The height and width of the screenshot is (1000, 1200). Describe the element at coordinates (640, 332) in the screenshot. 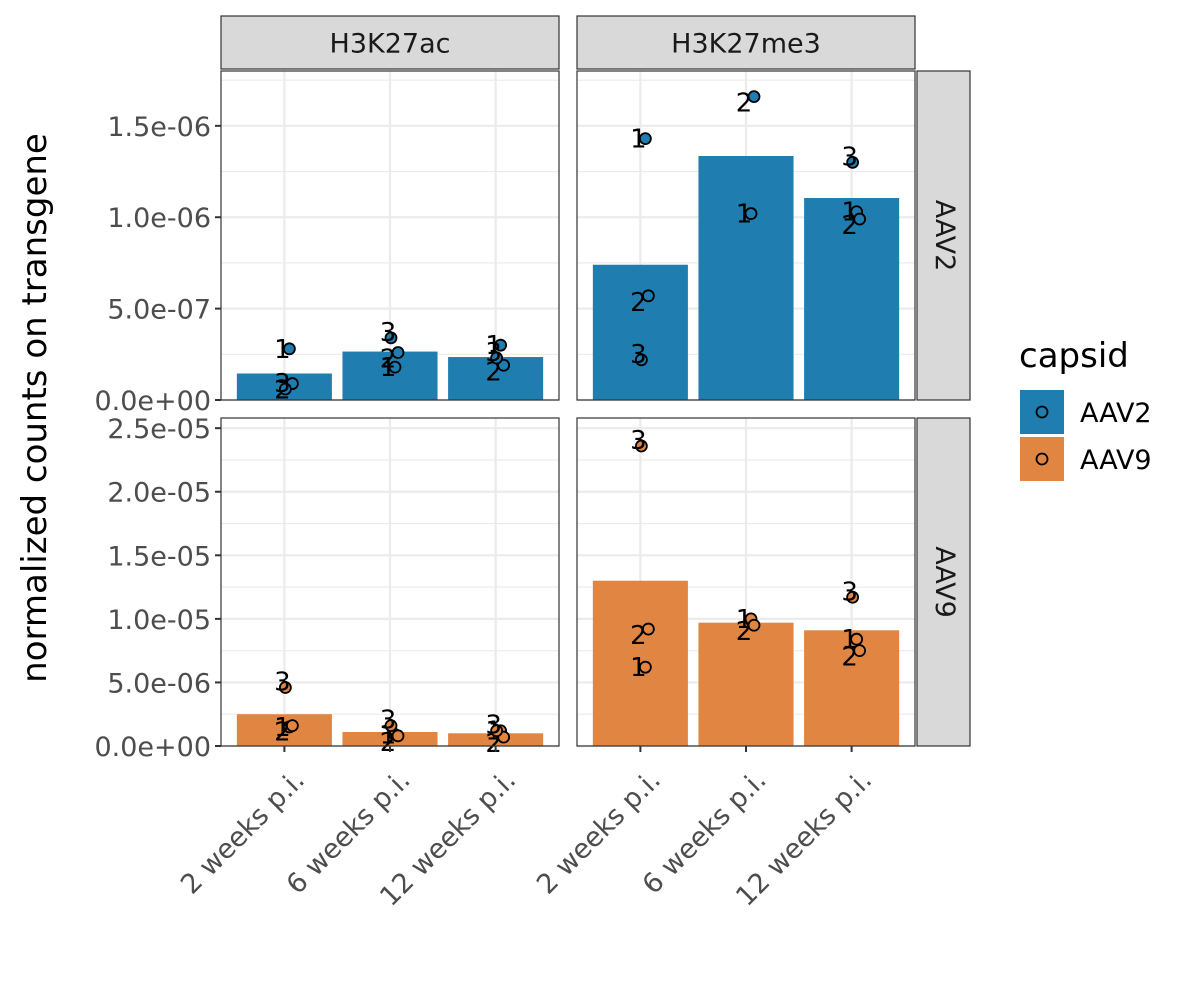

I see `bar-2-weeks-p-i` at that location.